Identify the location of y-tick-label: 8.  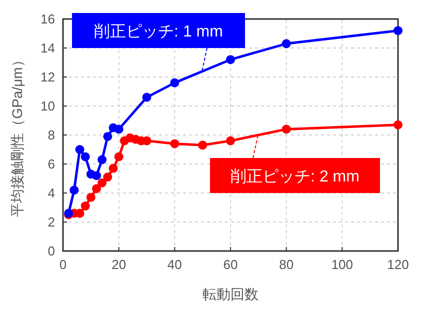
(51, 135).